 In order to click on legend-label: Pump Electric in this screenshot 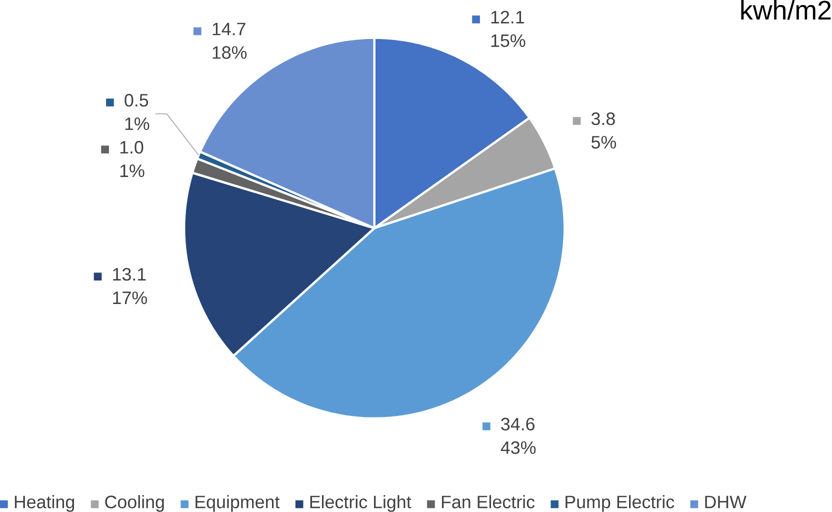, I will do `click(620, 503)`.